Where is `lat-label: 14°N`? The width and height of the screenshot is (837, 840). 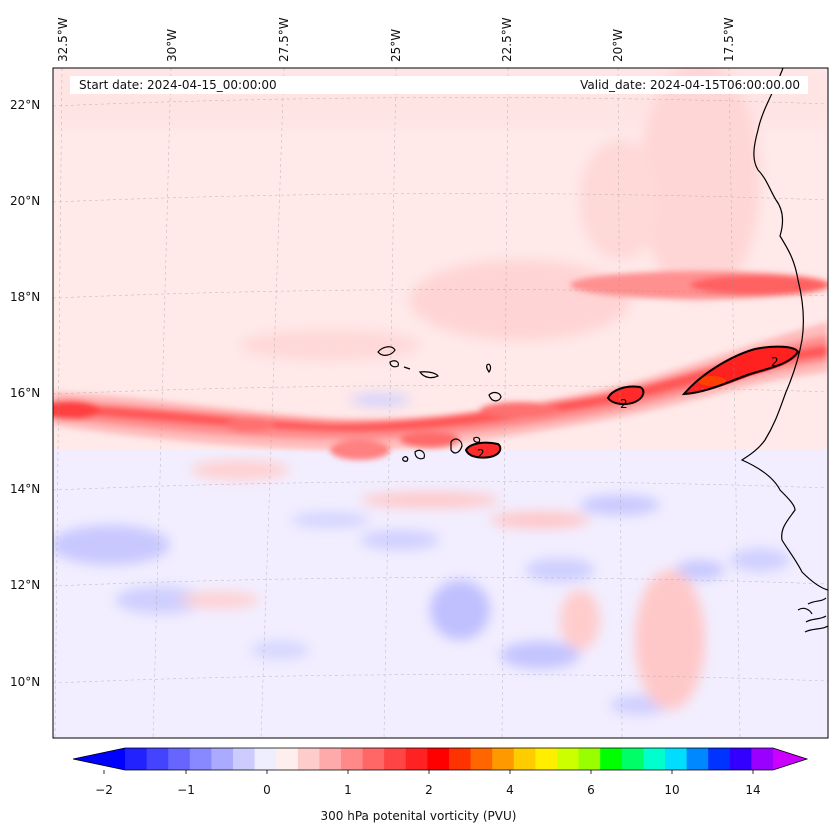 lat-label: 14°N is located at coordinates (25, 489).